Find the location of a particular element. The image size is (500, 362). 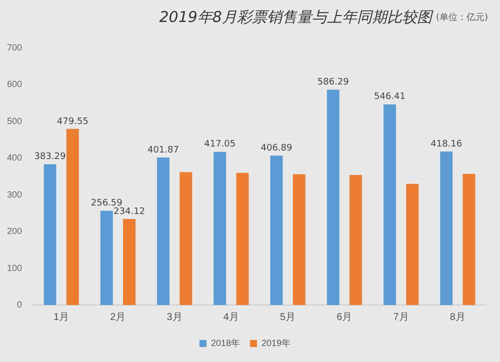

data-label: 586.29 is located at coordinates (333, 83).